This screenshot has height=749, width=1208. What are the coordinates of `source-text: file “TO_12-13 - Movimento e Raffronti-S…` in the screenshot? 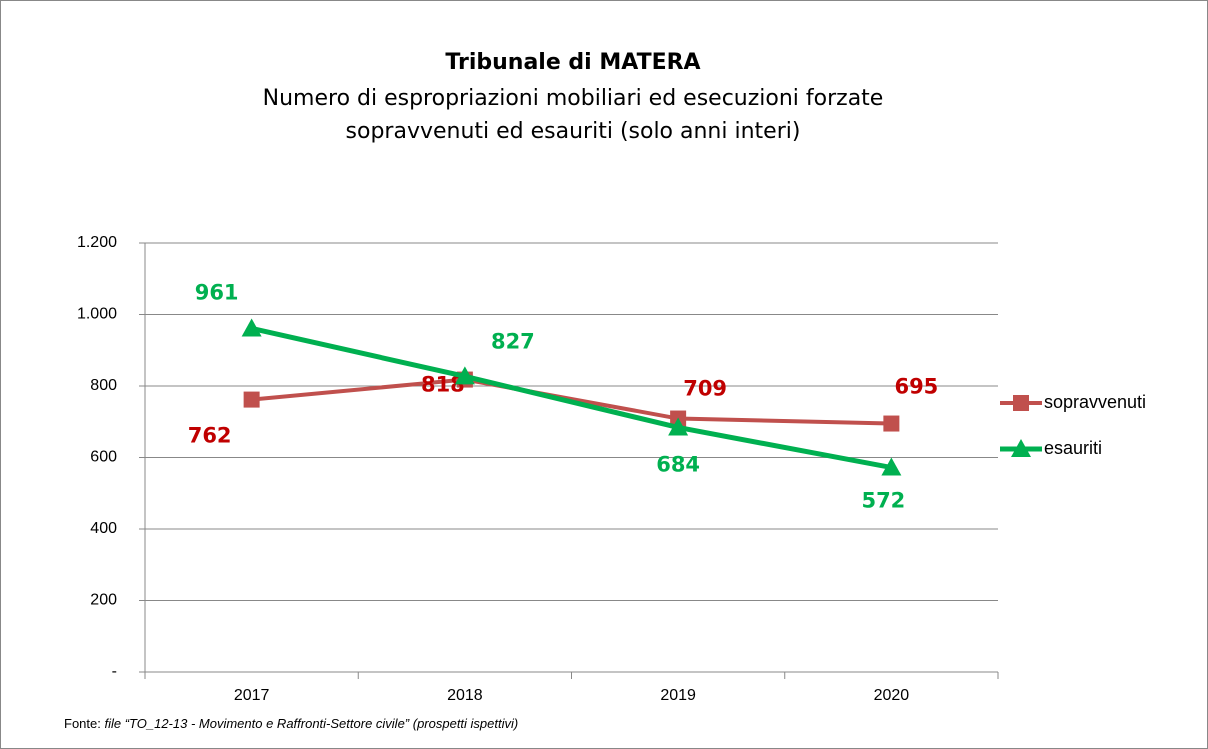 It's located at (311, 723).